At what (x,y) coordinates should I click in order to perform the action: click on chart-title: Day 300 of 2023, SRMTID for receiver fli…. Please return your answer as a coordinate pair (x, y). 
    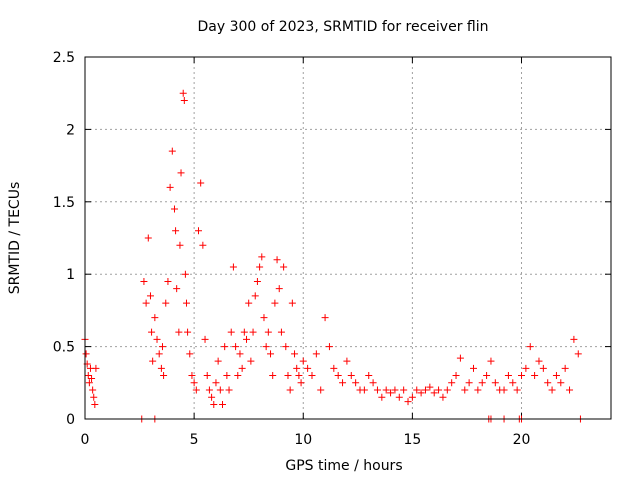
    Looking at the image, I should click on (343, 27).